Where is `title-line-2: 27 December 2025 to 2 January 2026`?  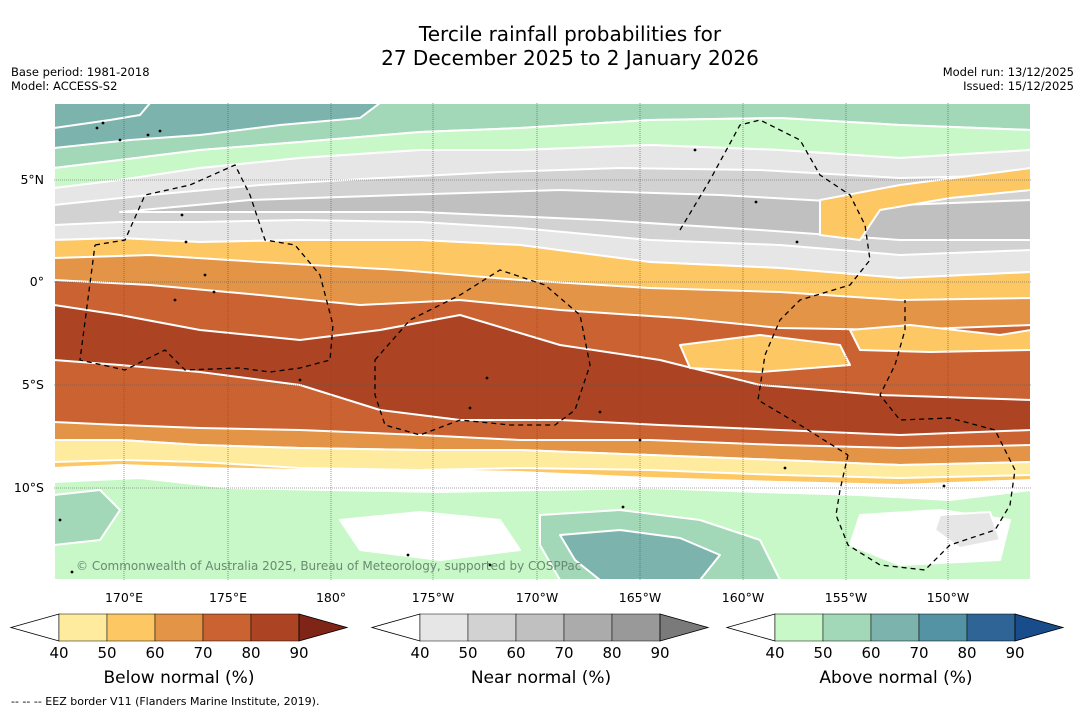
title-line-2: 27 December 2025 to 2 January 2026 is located at coordinates (570, 58).